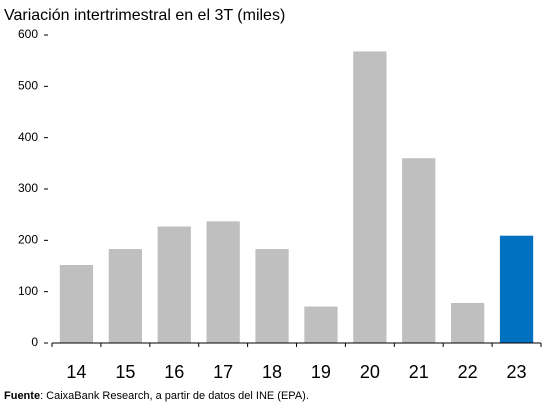  Describe the element at coordinates (28, 86) in the screenshot. I see `y-tick-label: 500` at that location.